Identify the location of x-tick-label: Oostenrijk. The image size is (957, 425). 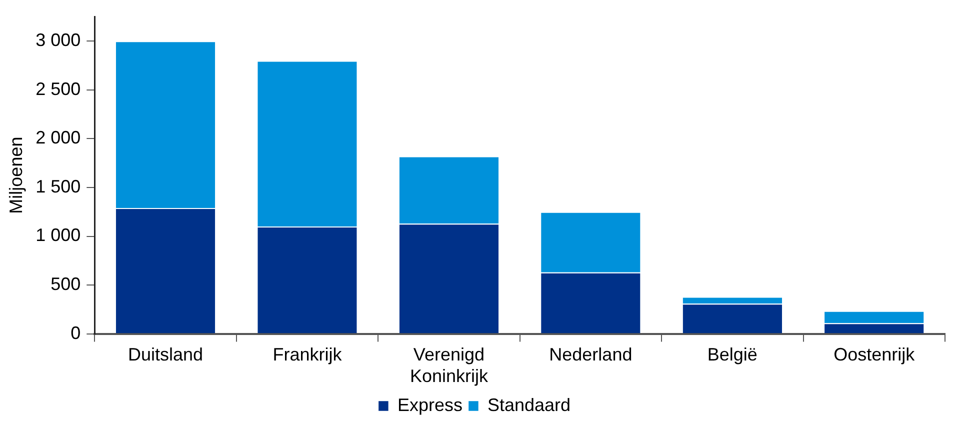
(875, 354).